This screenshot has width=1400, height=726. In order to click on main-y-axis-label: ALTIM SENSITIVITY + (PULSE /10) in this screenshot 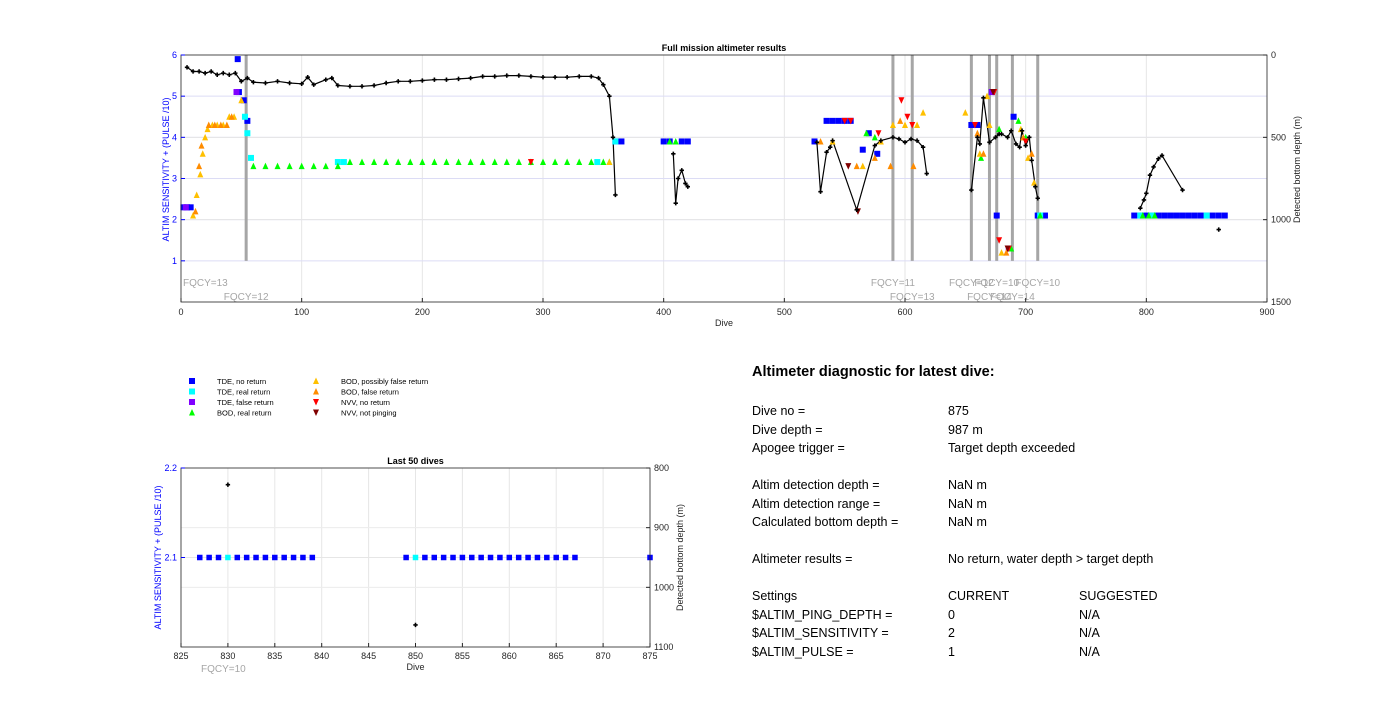, I will do `click(166, 170)`.